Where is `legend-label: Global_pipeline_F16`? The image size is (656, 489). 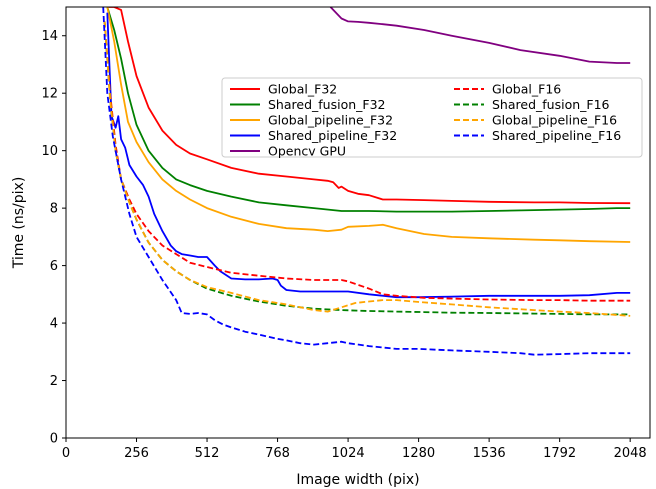 legend-label: Global_pipeline_F16 is located at coordinates (554, 120).